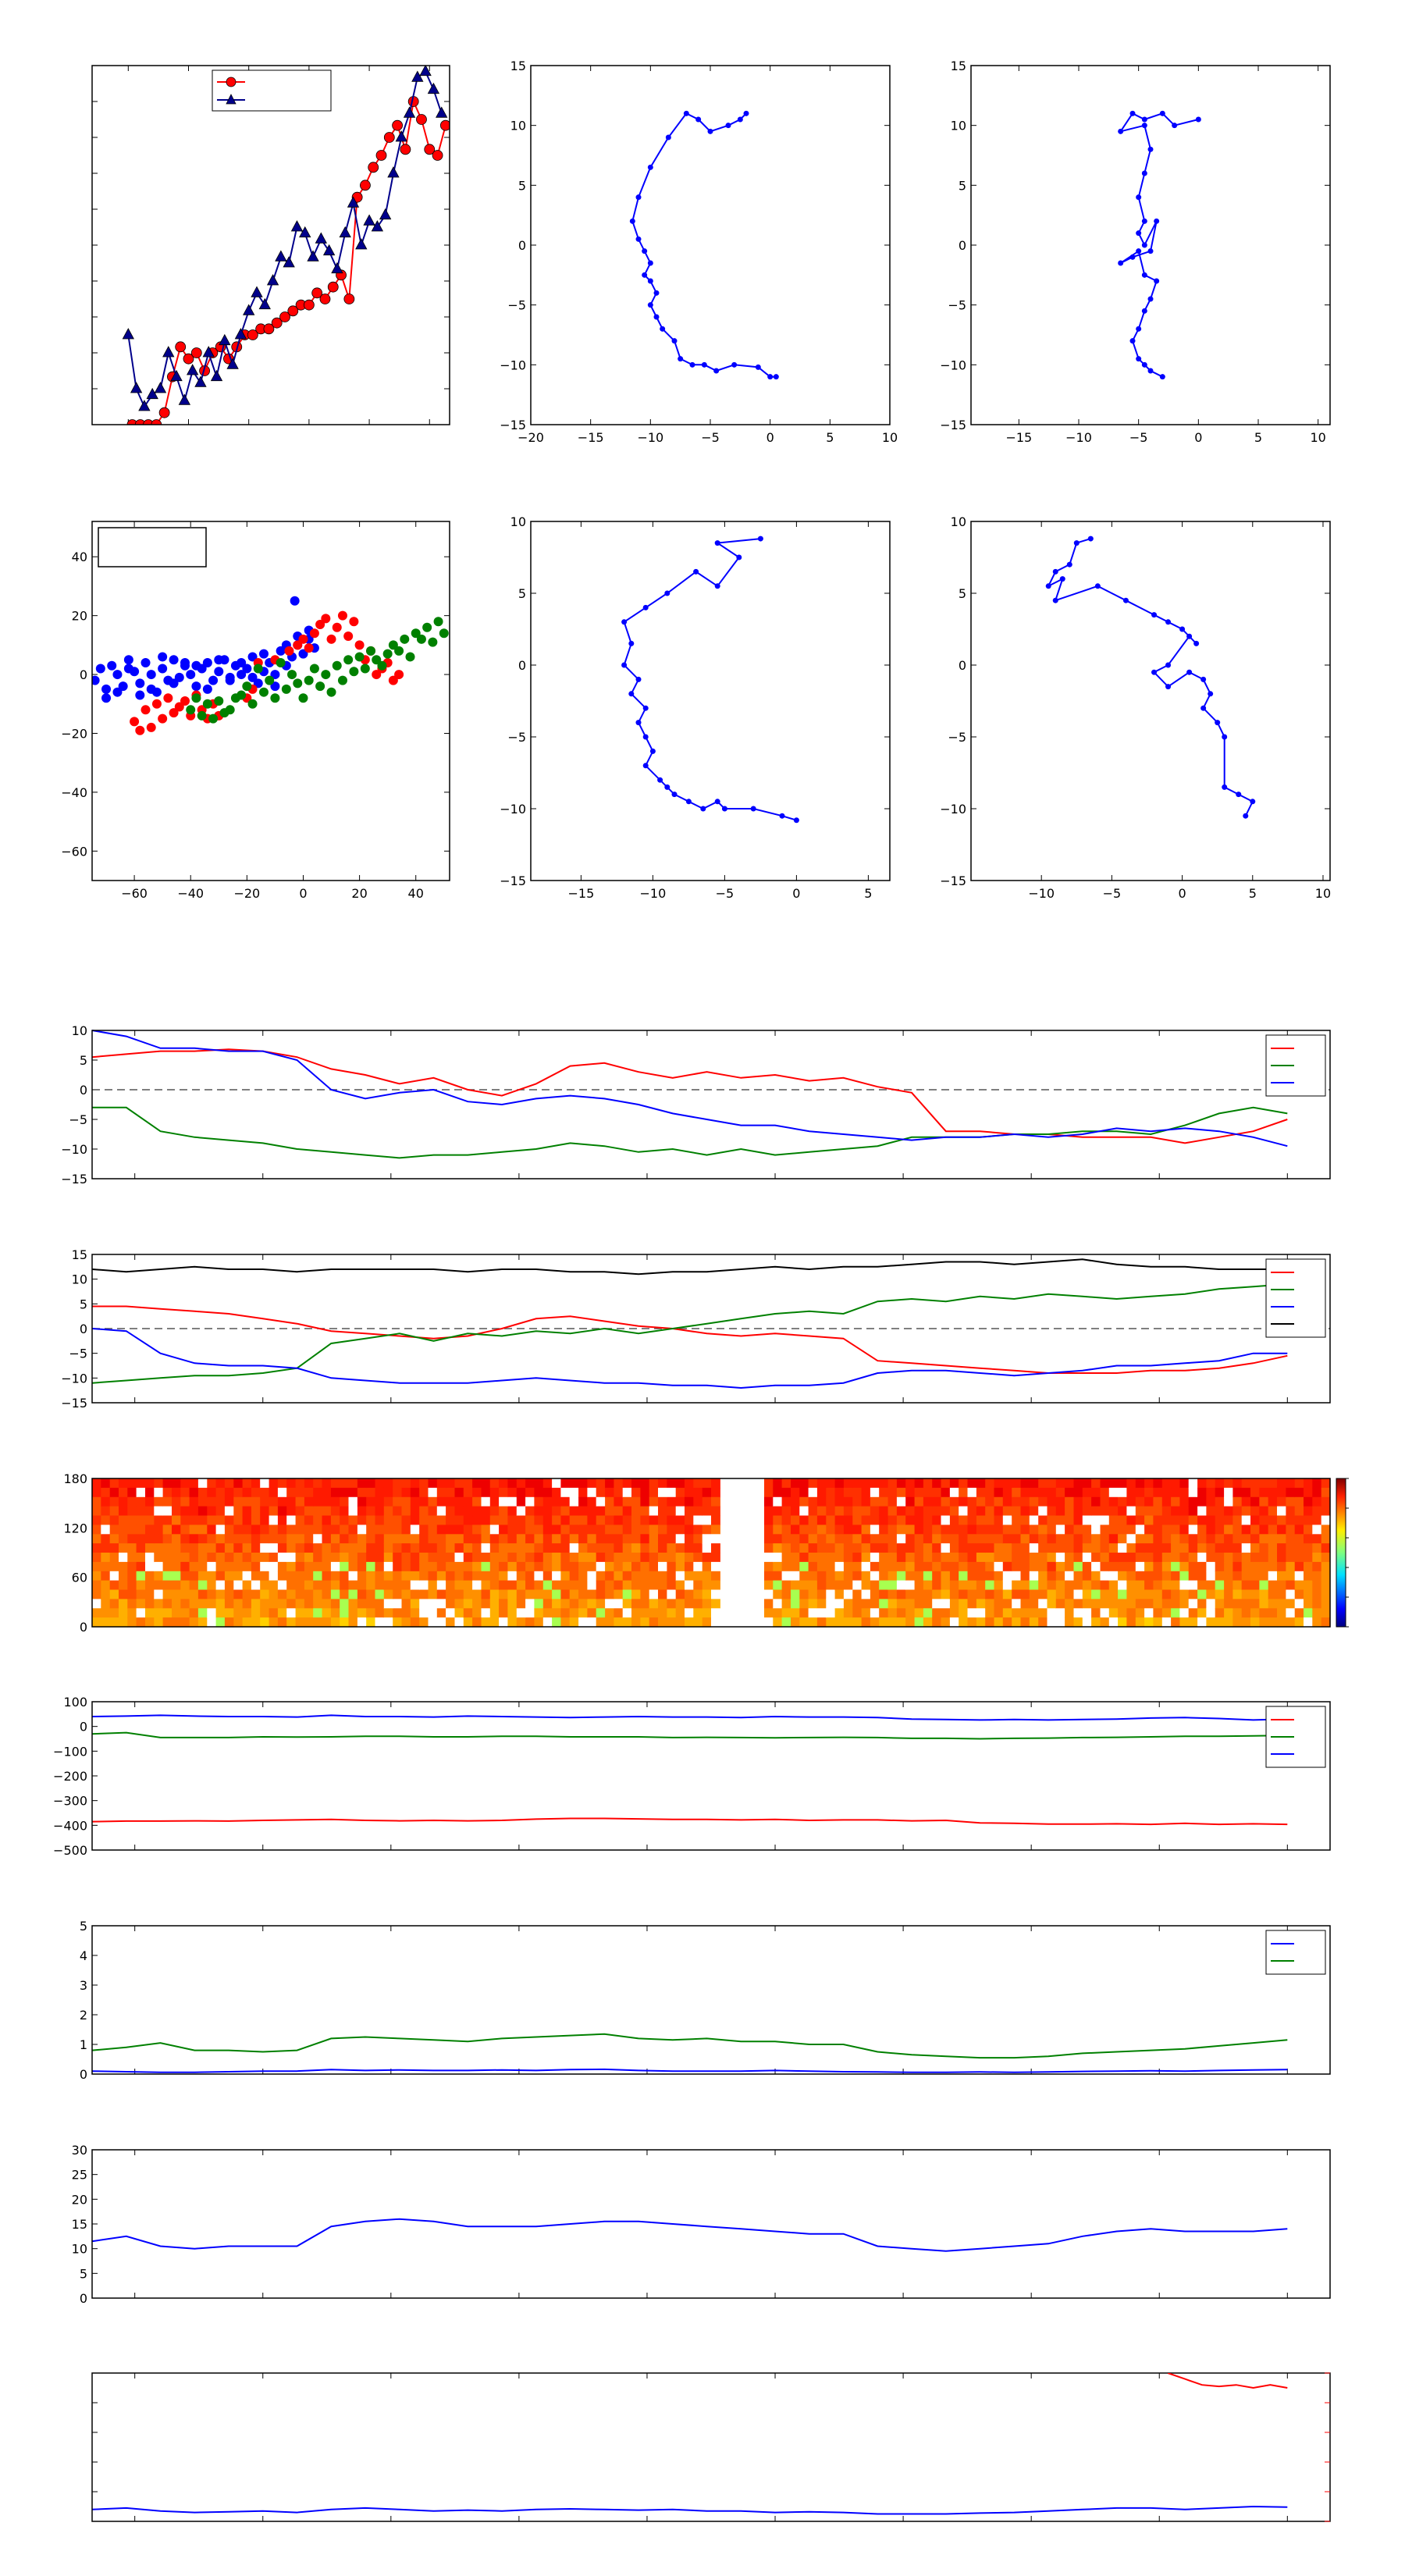 This screenshot has height=2576, width=1405. What do you see at coordinates (80, 2150) in the screenshot?
I see `y-tick-label: 30` at bounding box center [80, 2150].